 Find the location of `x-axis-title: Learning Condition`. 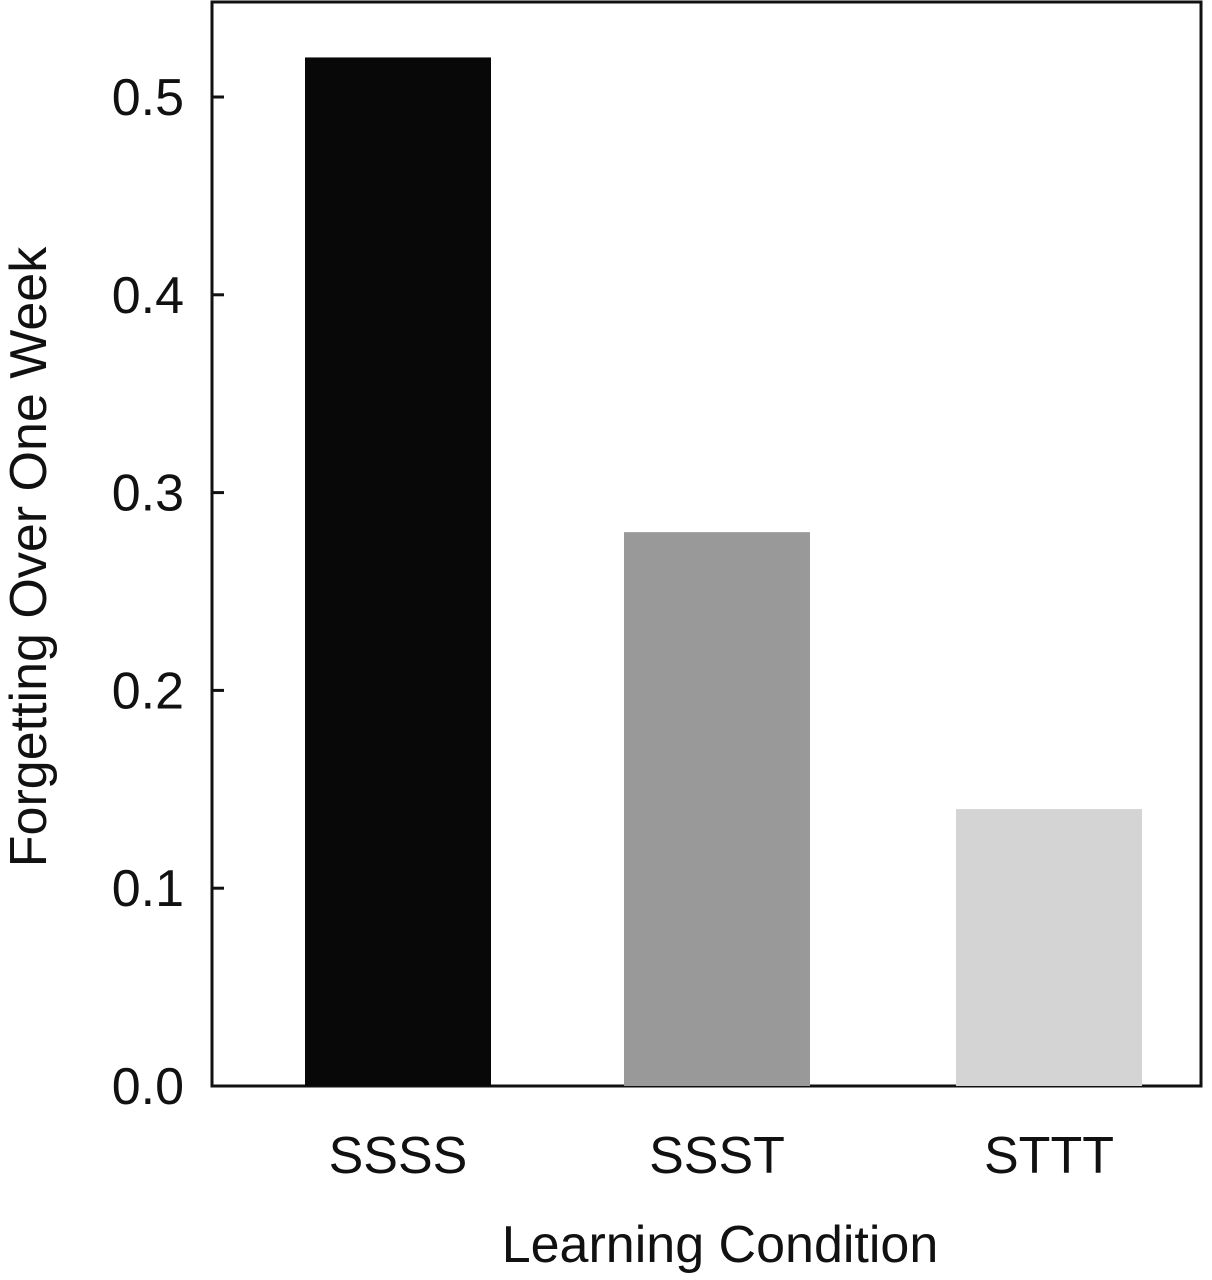

x-axis-title: Learning Condition is located at coordinates (720, 1245).